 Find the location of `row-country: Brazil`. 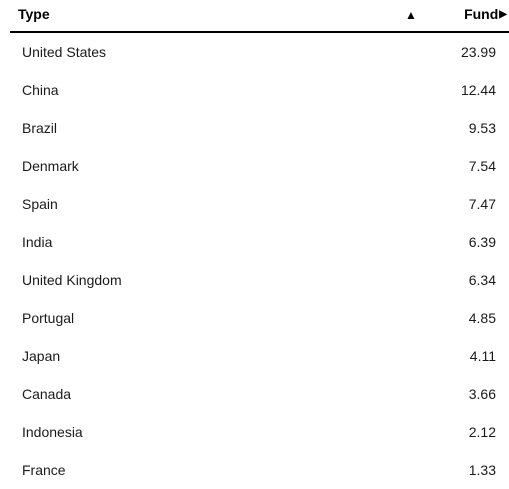

row-country: Brazil is located at coordinates (40, 128).